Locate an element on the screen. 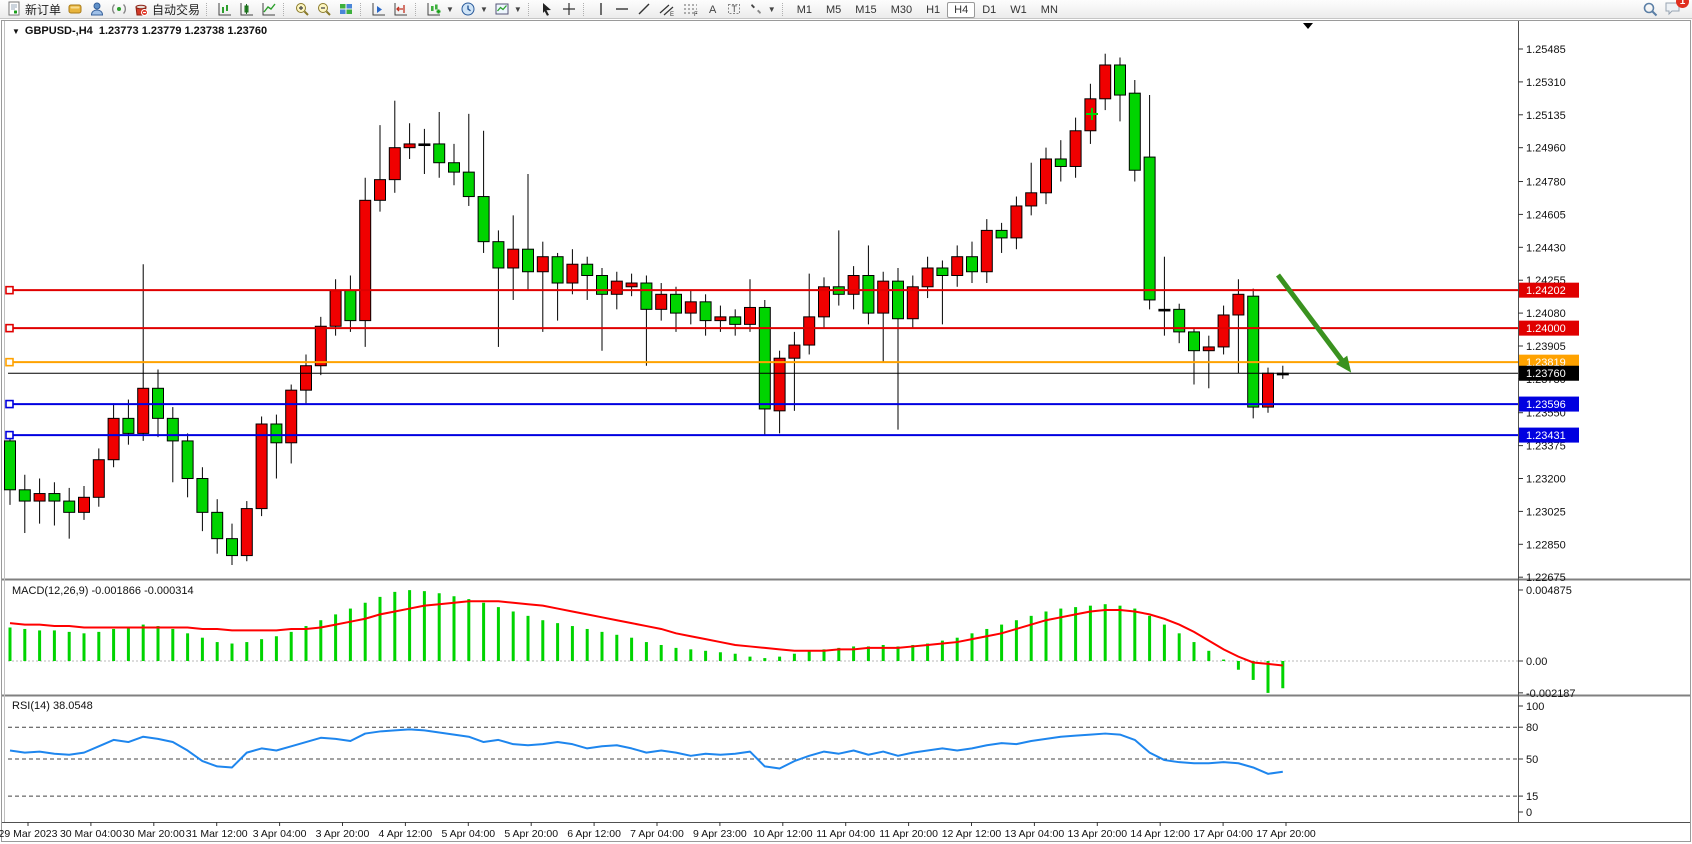 Image resolution: width=1692 pixels, height=844 pixels. zoom-in-button is located at coordinates (302, 9).